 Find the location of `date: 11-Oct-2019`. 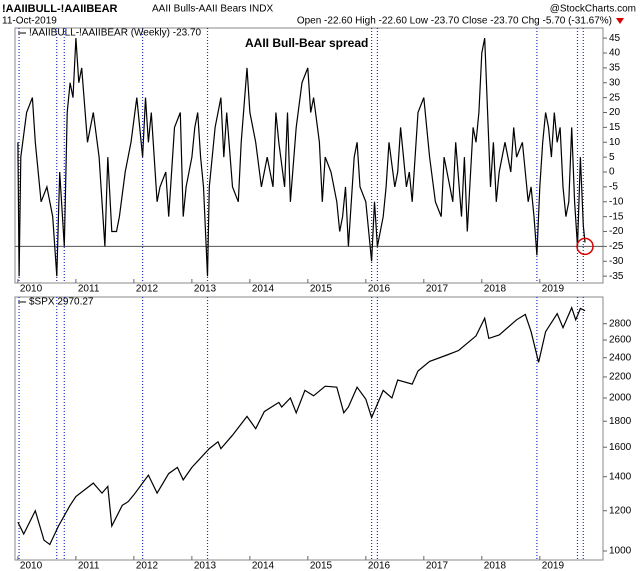

date: 11-Oct-2019 is located at coordinates (29, 21).